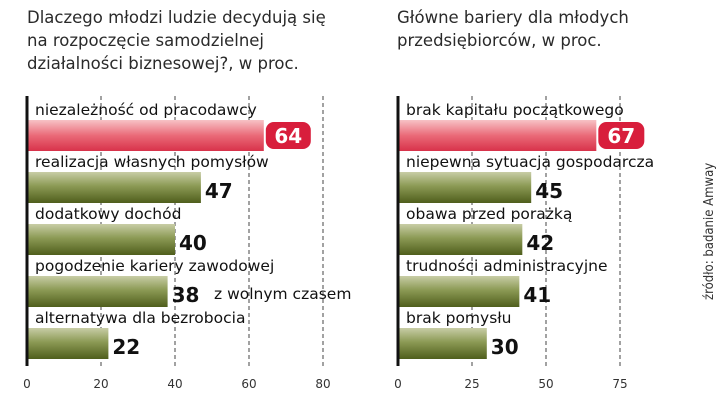 This screenshot has width=720, height=412. Describe the element at coordinates (126, 347) in the screenshot. I see `value-label: 22` at that location.